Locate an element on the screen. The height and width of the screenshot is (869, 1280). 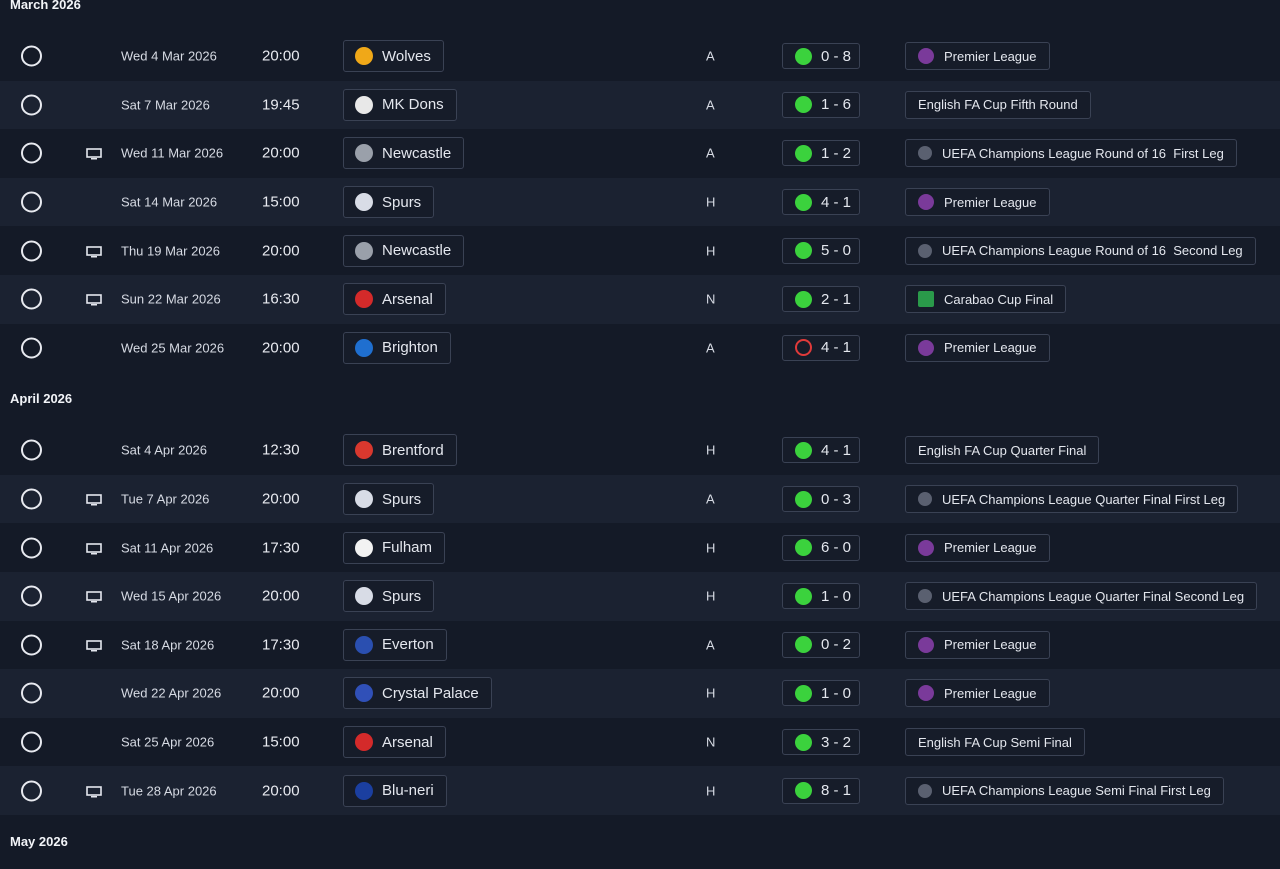
date: Wed 4 Mar 2026 is located at coordinates (169, 56).